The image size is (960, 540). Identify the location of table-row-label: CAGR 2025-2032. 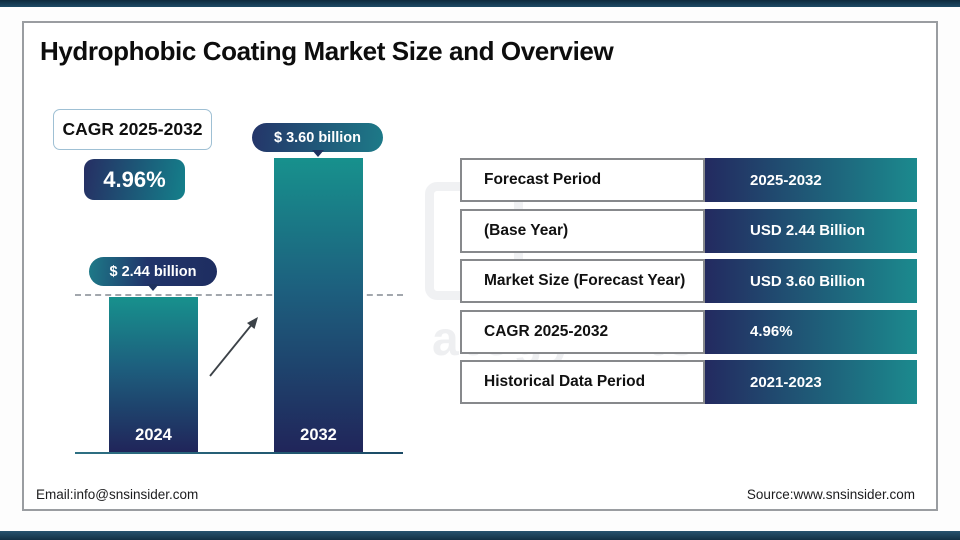
(582, 331).